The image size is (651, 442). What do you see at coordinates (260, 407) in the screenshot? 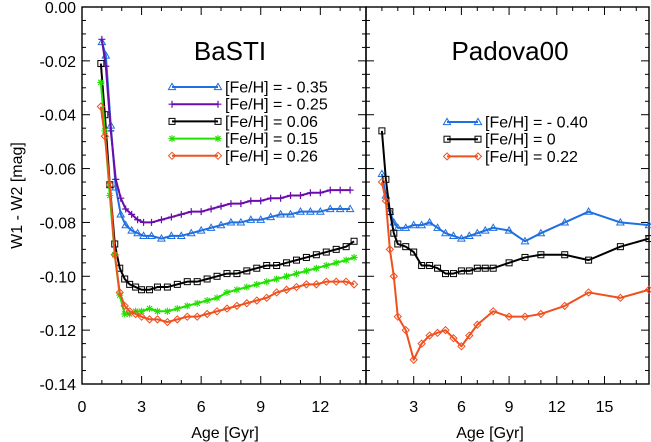
I see `x-tick-label: 9` at bounding box center [260, 407].